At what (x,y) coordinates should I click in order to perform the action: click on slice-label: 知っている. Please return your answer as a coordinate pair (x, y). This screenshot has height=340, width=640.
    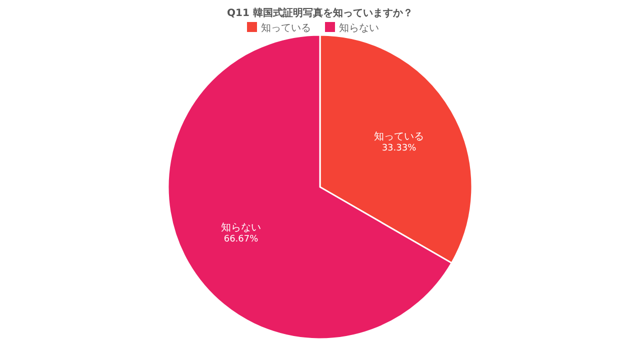
    Looking at the image, I should click on (399, 136).